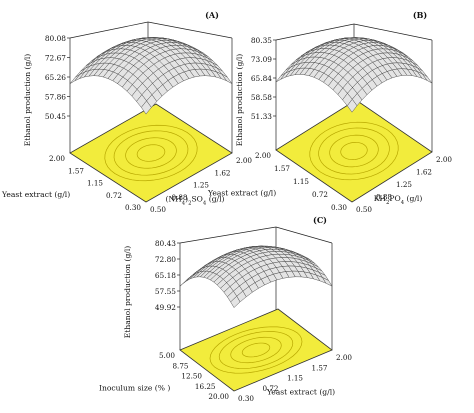 The image size is (474, 413). What do you see at coordinates (261, 59) in the screenshot?
I see `z-tick-label: 73.09` at bounding box center [261, 59].